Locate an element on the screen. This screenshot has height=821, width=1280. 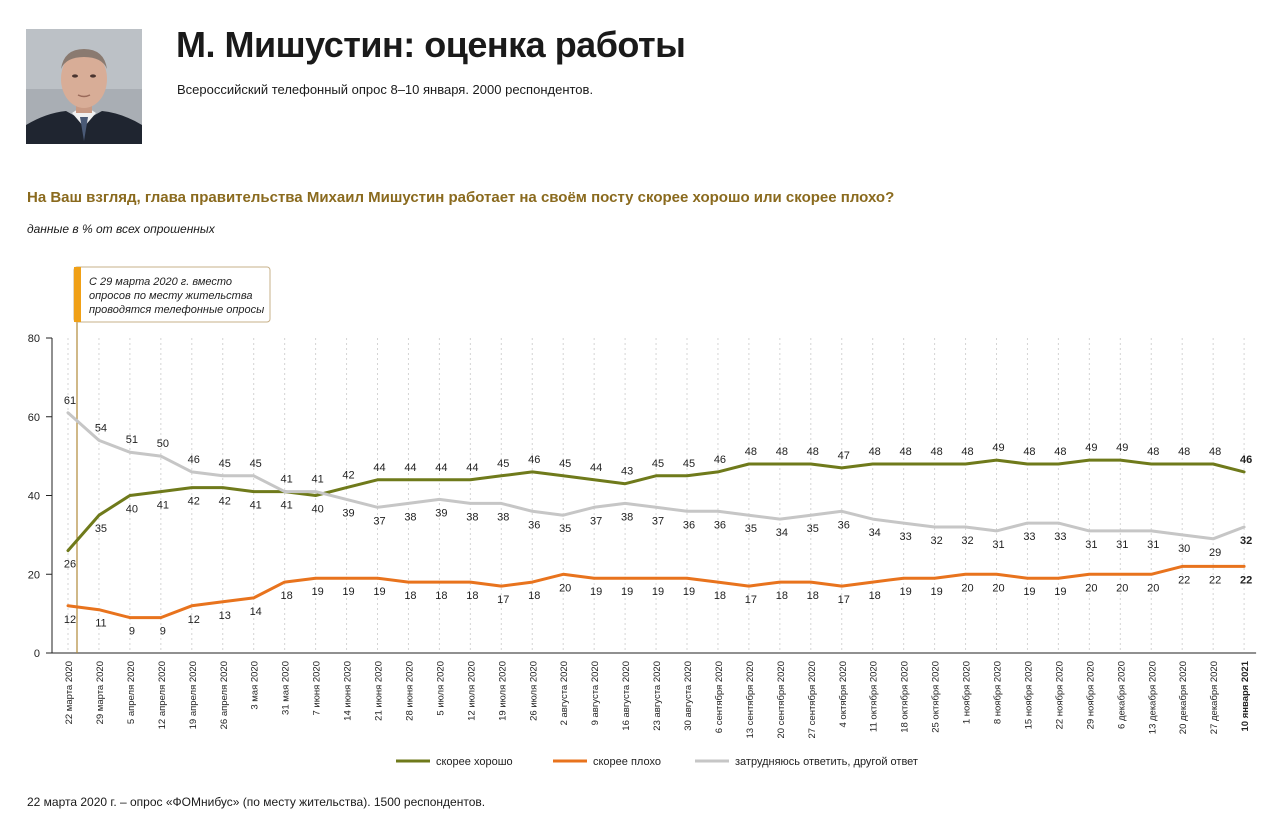
data-label: 14 is located at coordinates (256, 612).